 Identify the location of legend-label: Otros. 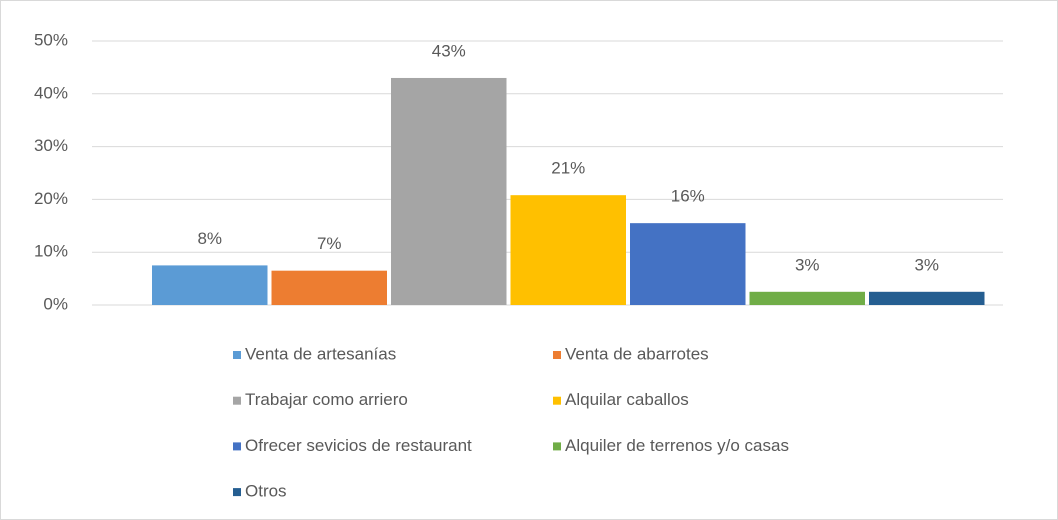
(266, 491).